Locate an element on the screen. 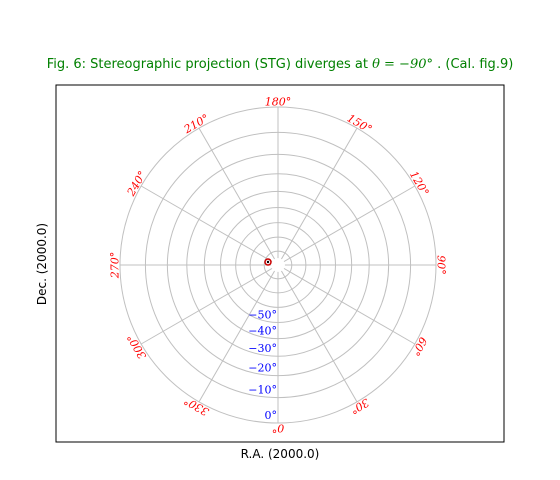 This screenshot has width=560, height=480. reference-marker-dot is located at coordinates (268, 262).